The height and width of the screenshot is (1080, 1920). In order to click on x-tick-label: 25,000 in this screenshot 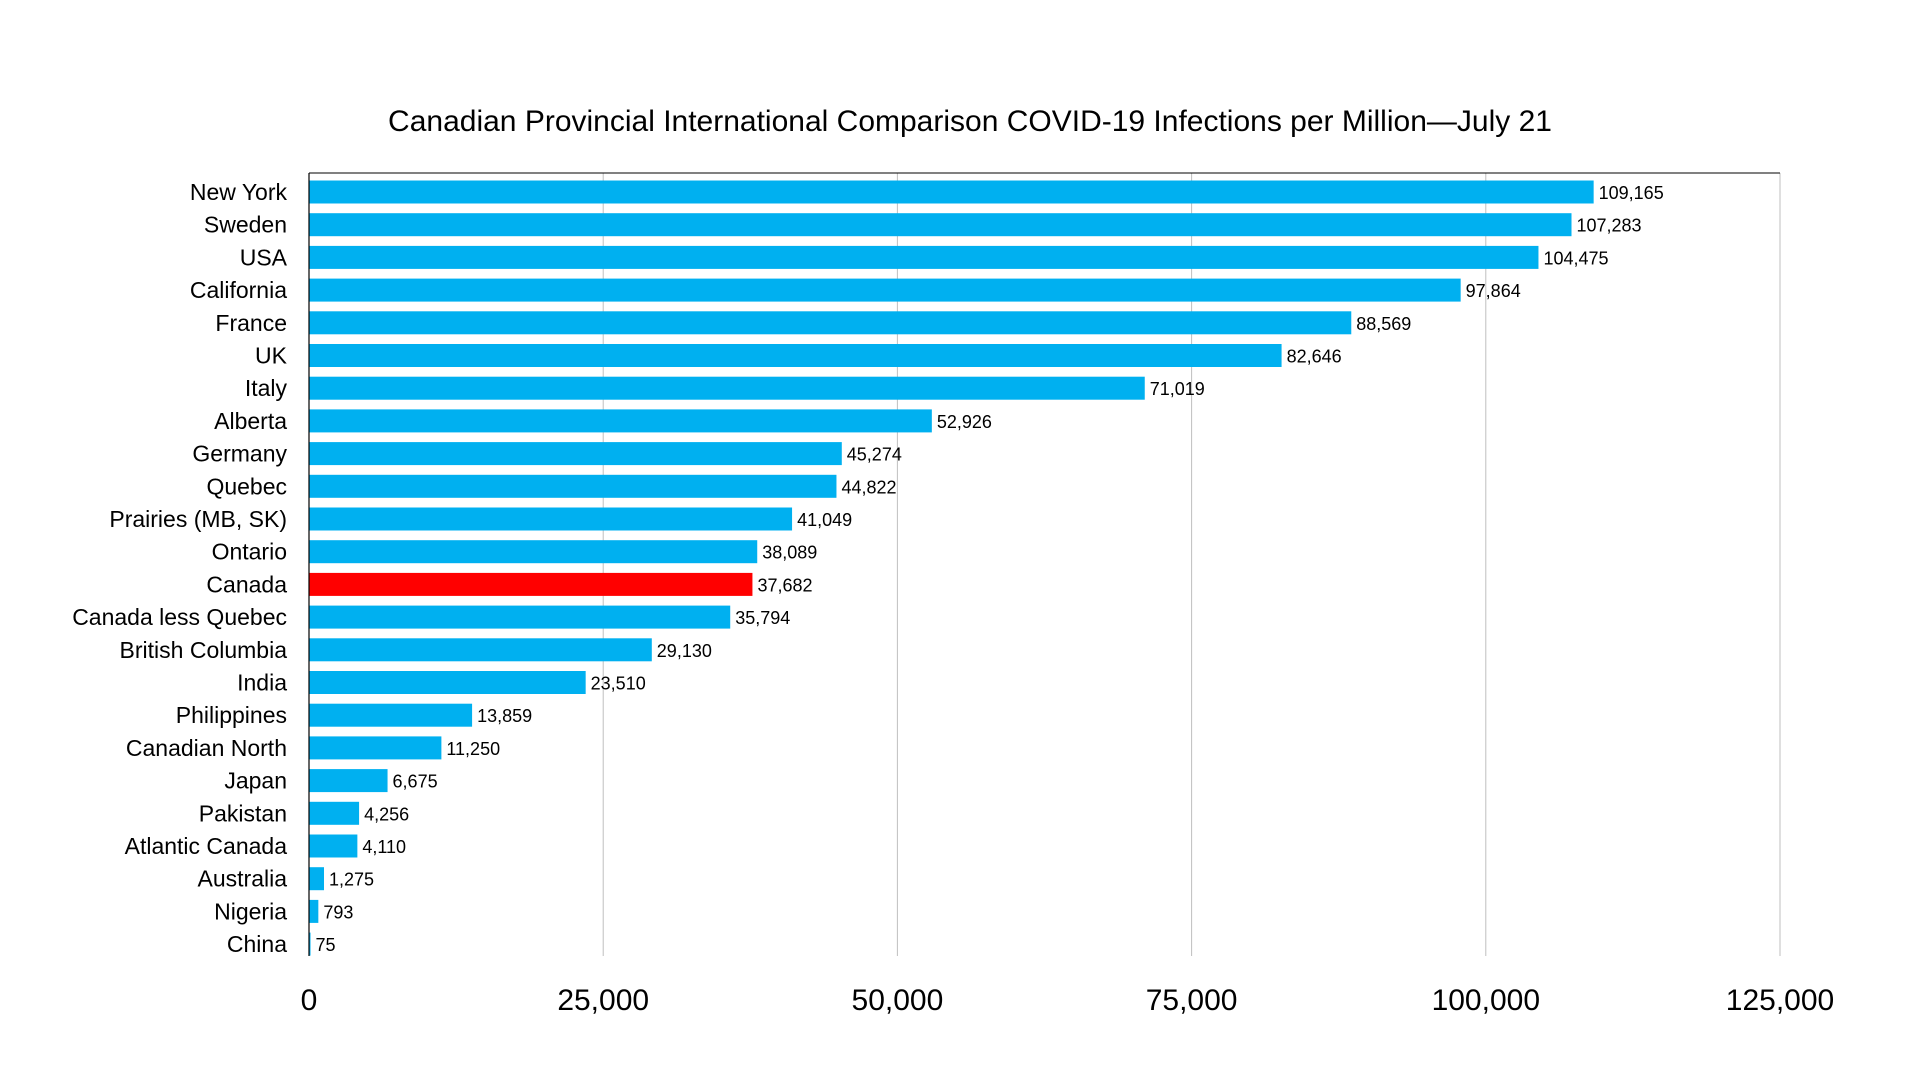, I will do `click(603, 1000)`.